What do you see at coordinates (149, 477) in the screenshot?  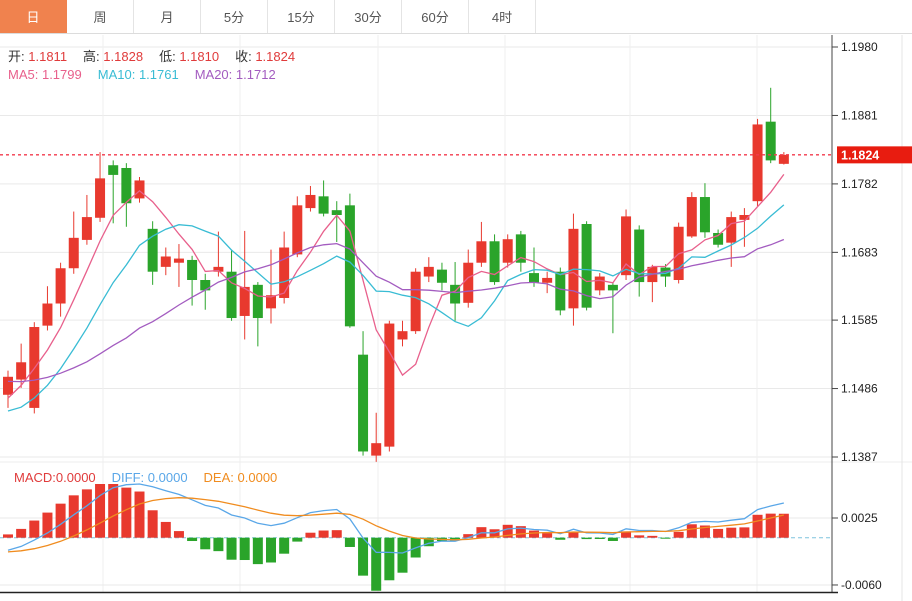 I see `diff-value: DIFF: 0.0000` at bounding box center [149, 477].